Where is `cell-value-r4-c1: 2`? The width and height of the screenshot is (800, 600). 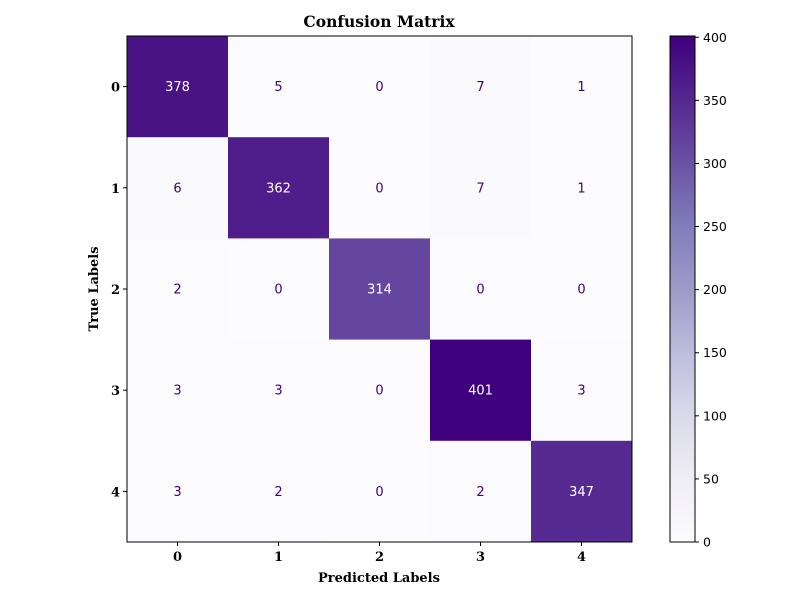
cell-value-r4-c1: 2 is located at coordinates (278, 492).